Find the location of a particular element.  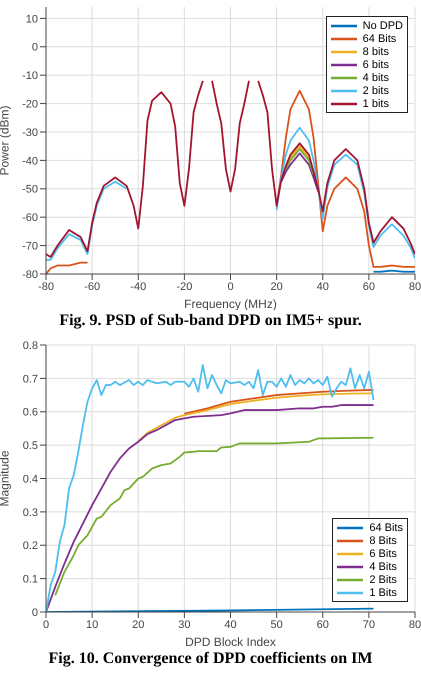

y-tick-label: 0.7 is located at coordinates (30, 379).